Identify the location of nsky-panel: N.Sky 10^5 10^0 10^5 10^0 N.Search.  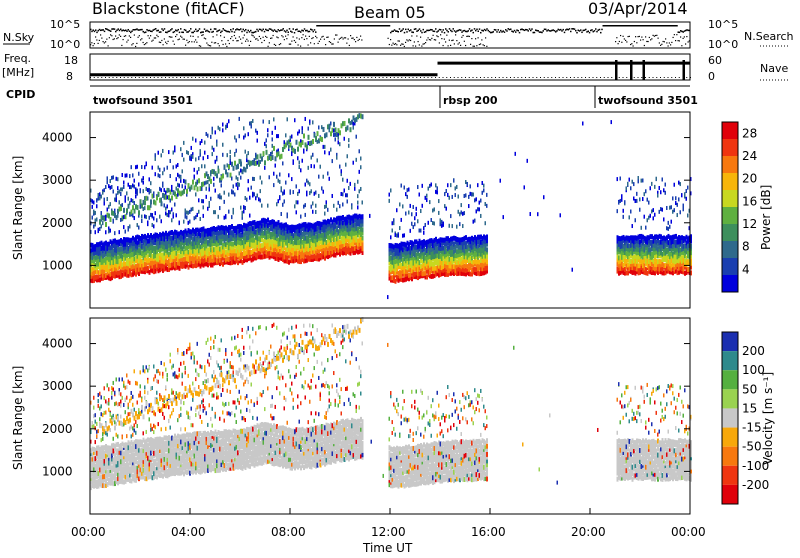
(398, 34).